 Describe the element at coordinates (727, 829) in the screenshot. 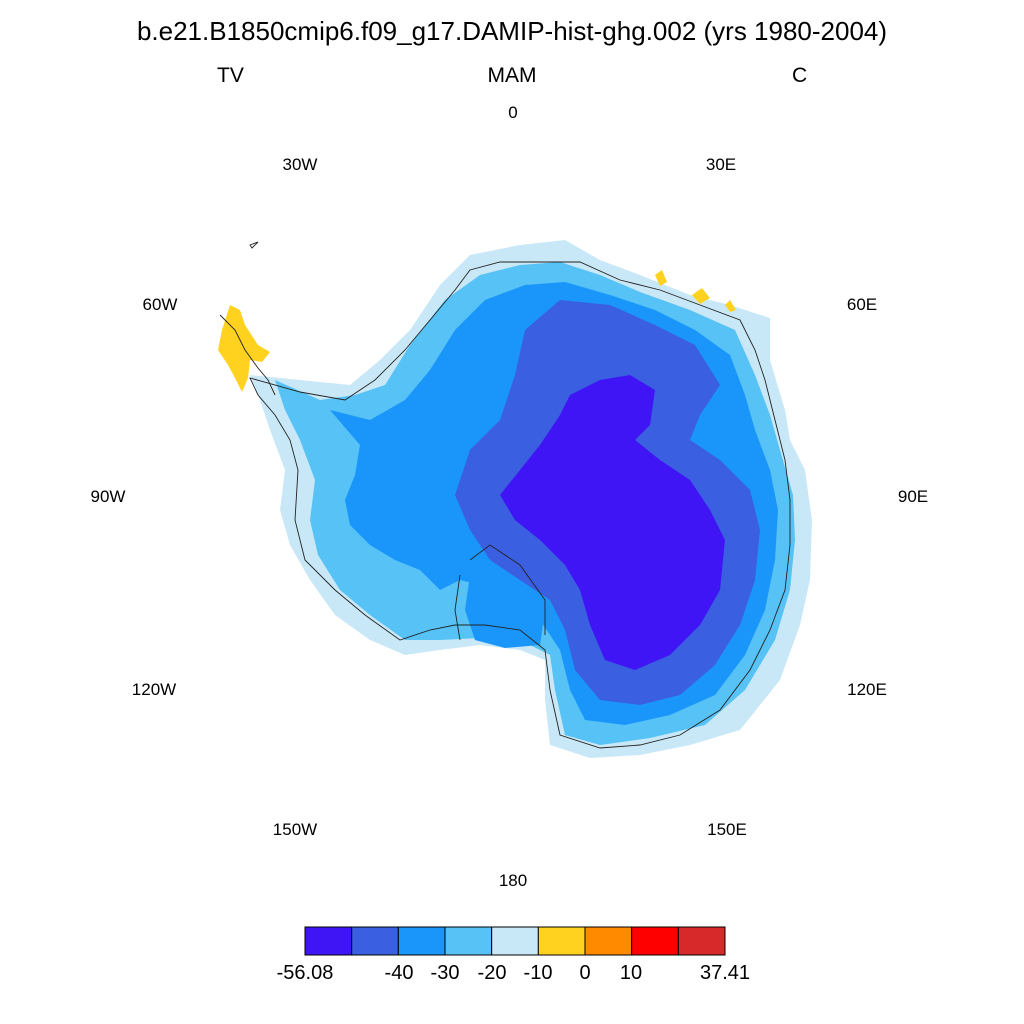

I see `lon-label-150e: 150E` at that location.